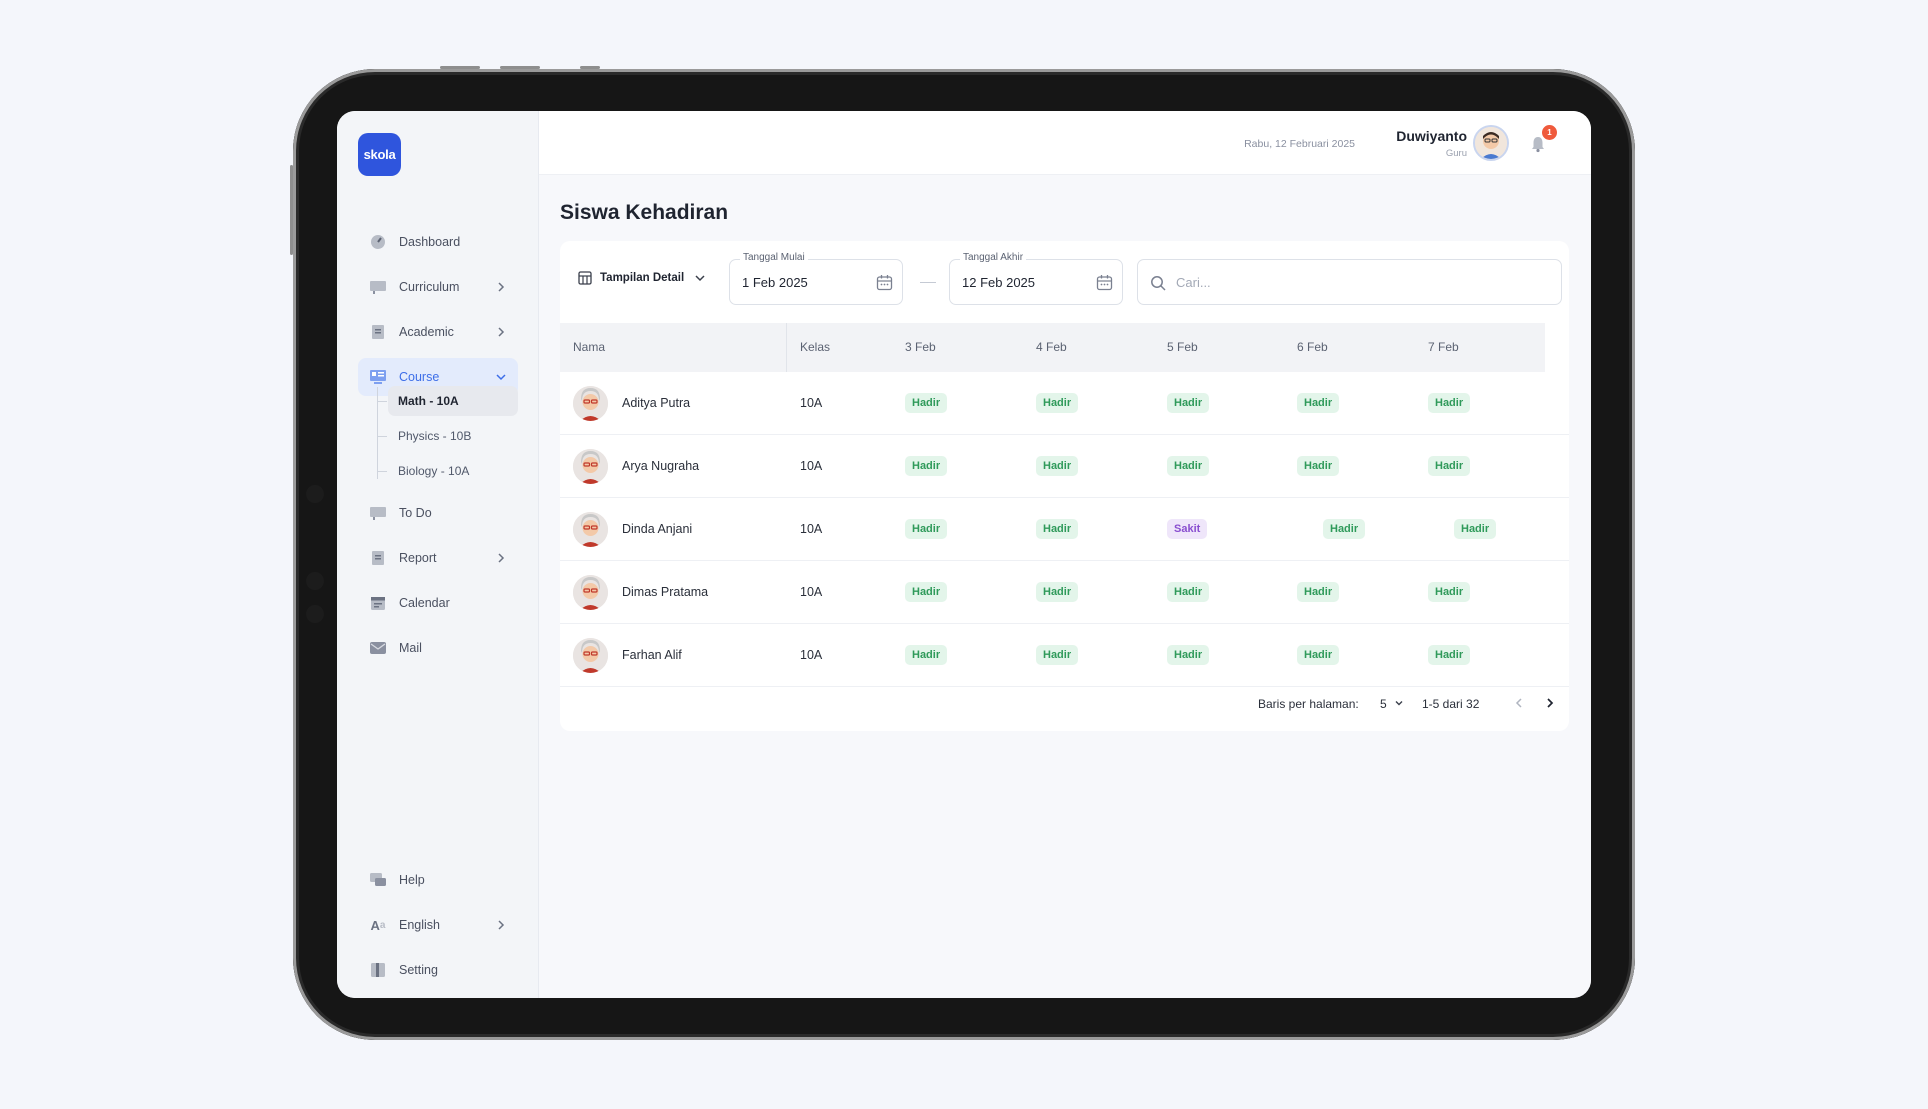 The width and height of the screenshot is (1928, 1109). Describe the element at coordinates (438, 880) in the screenshot. I see `sidebar-item-help: Help` at that location.